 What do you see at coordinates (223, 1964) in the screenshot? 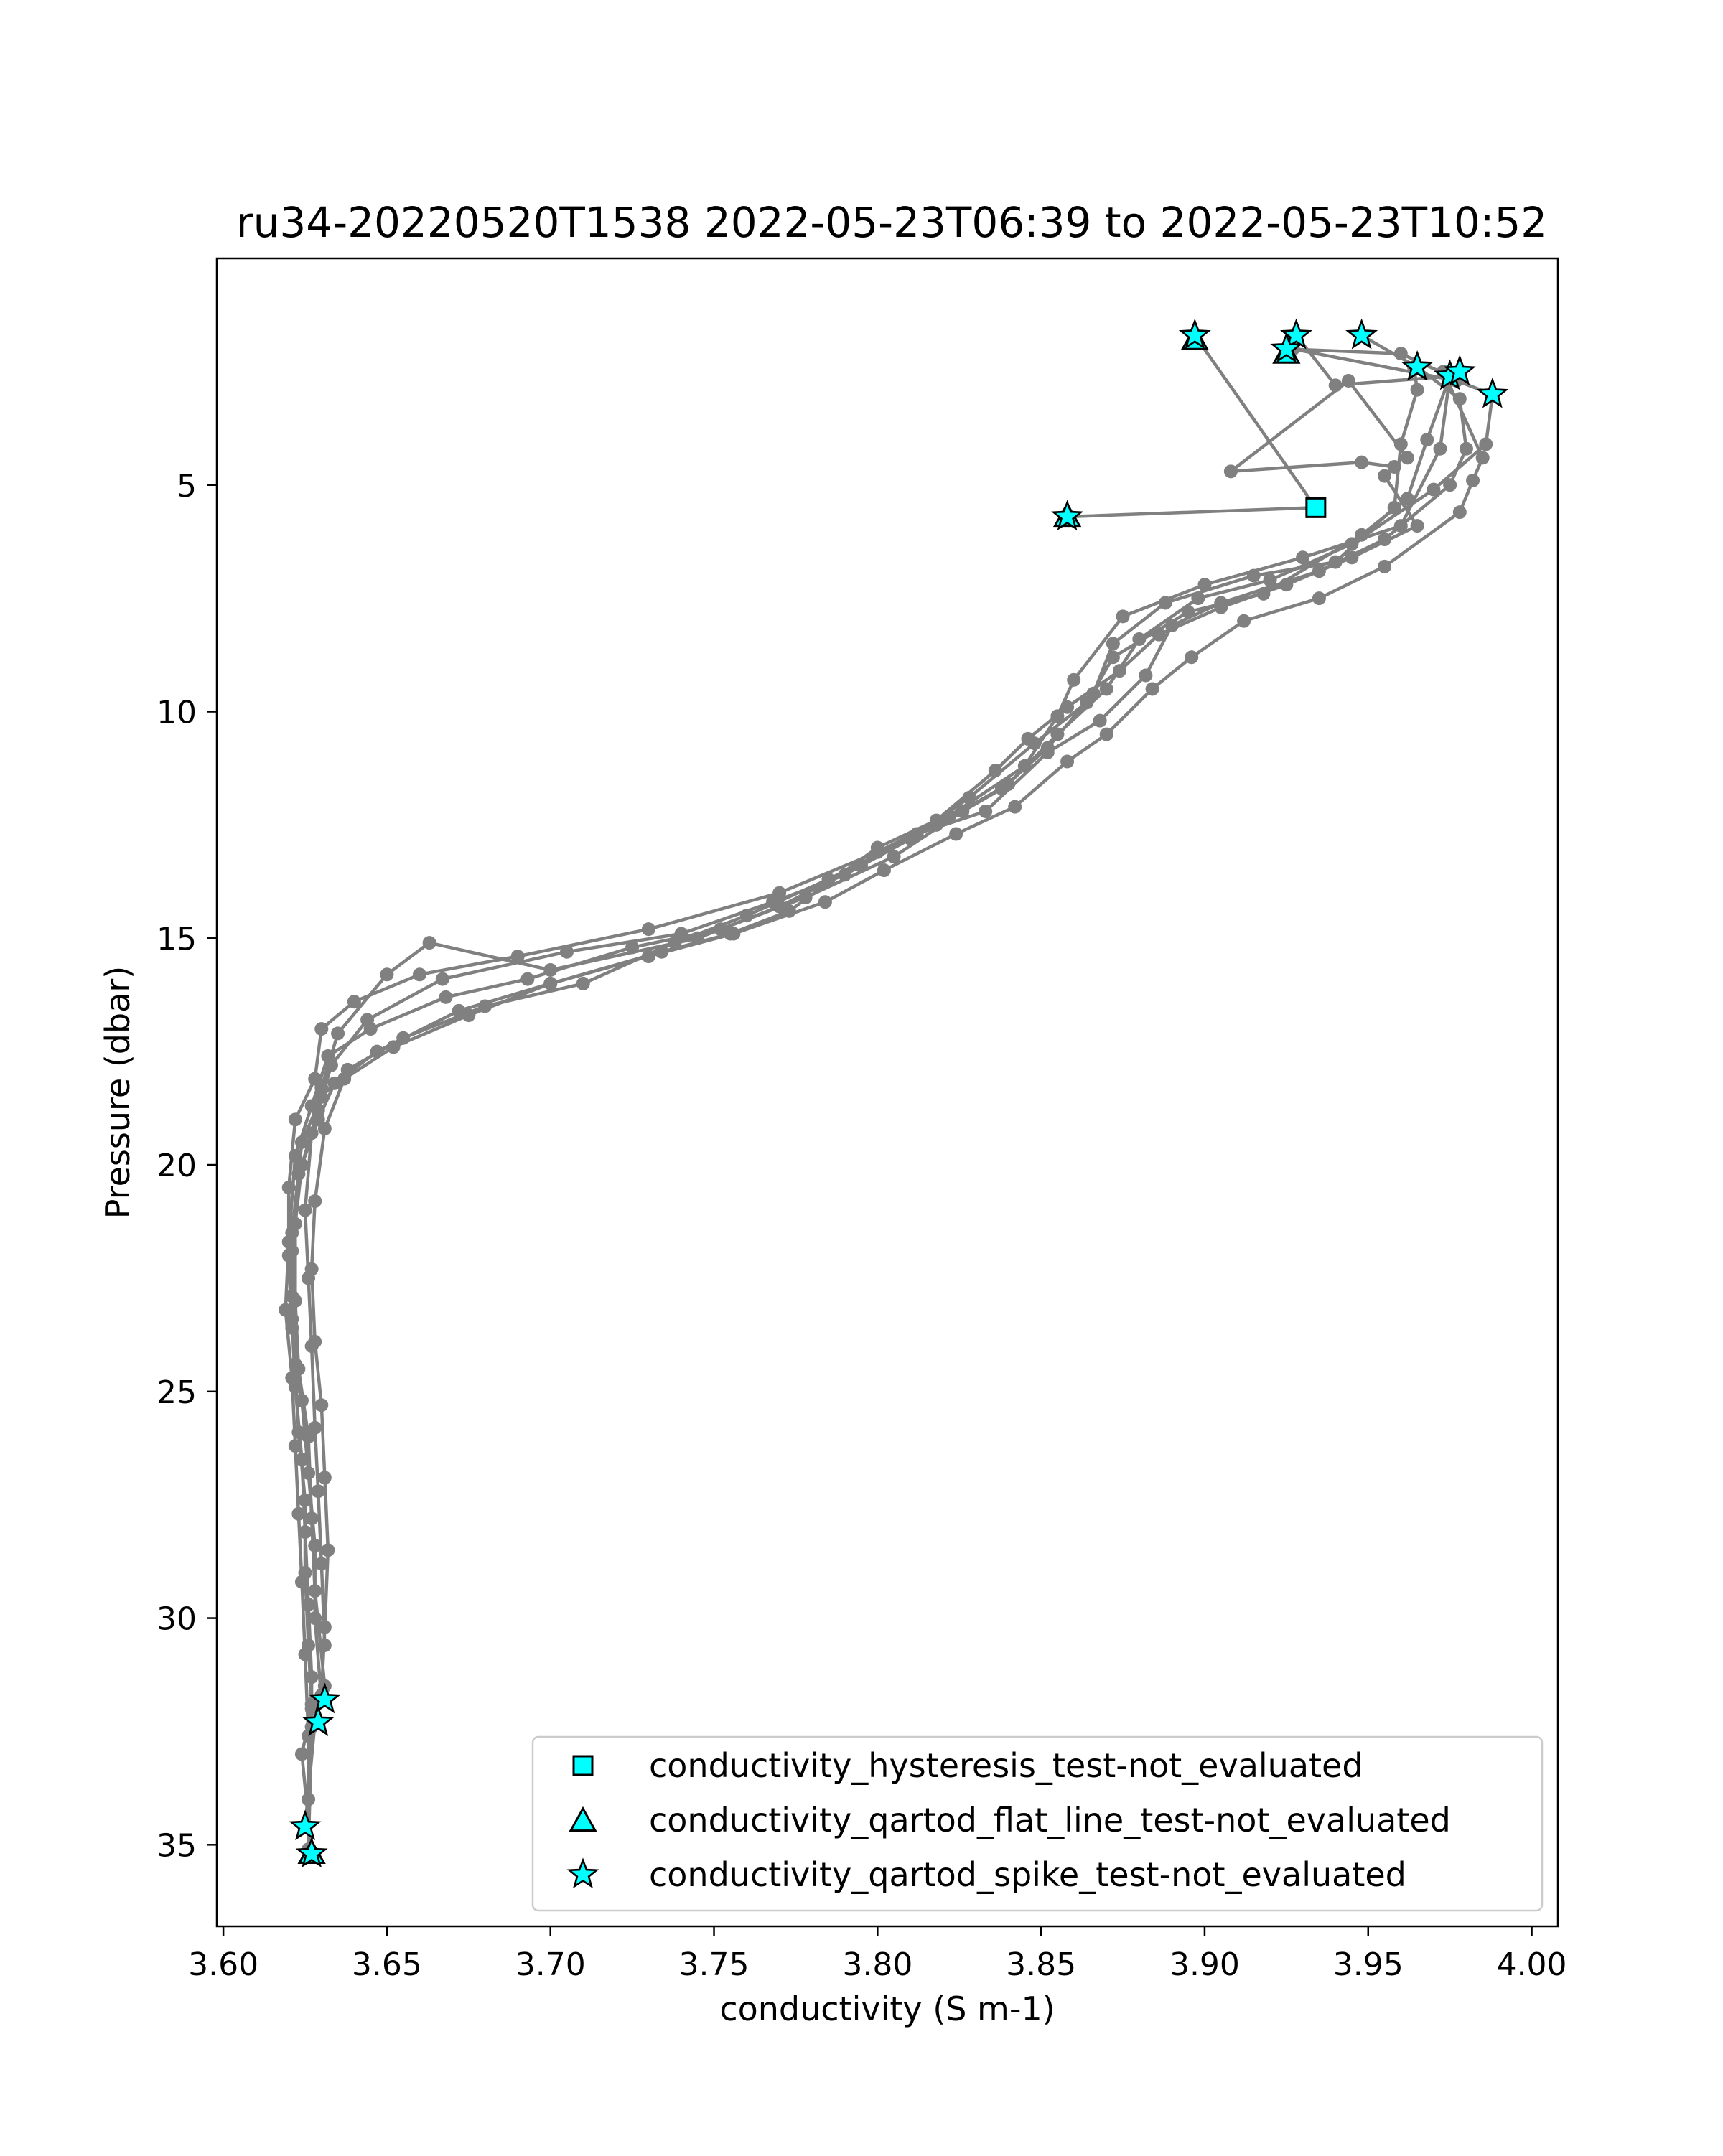
I see `x-tick-label: 3.60` at bounding box center [223, 1964].